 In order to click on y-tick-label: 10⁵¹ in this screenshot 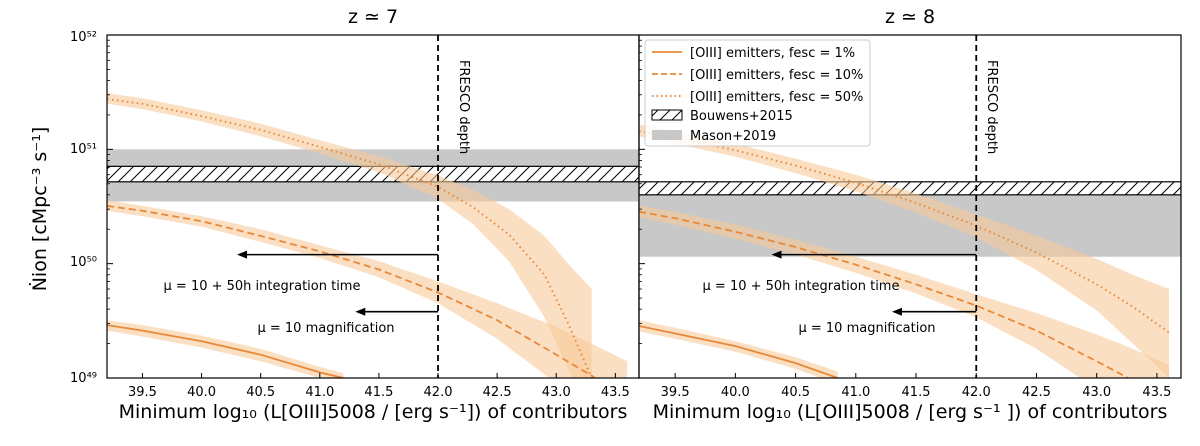, I will do `click(83, 149)`.